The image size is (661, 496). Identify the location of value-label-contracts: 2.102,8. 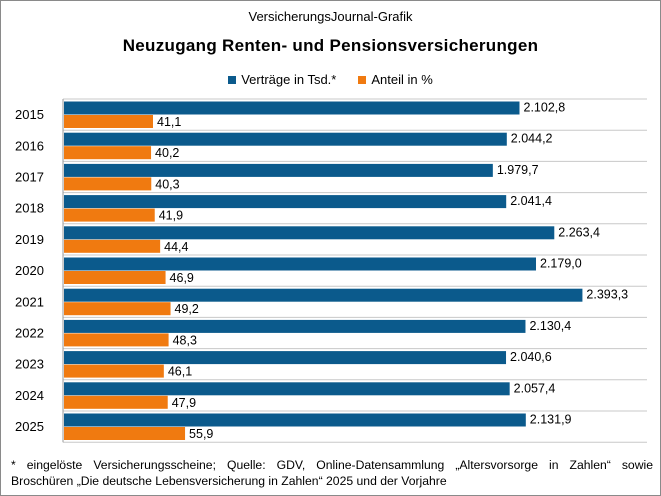
(545, 108).